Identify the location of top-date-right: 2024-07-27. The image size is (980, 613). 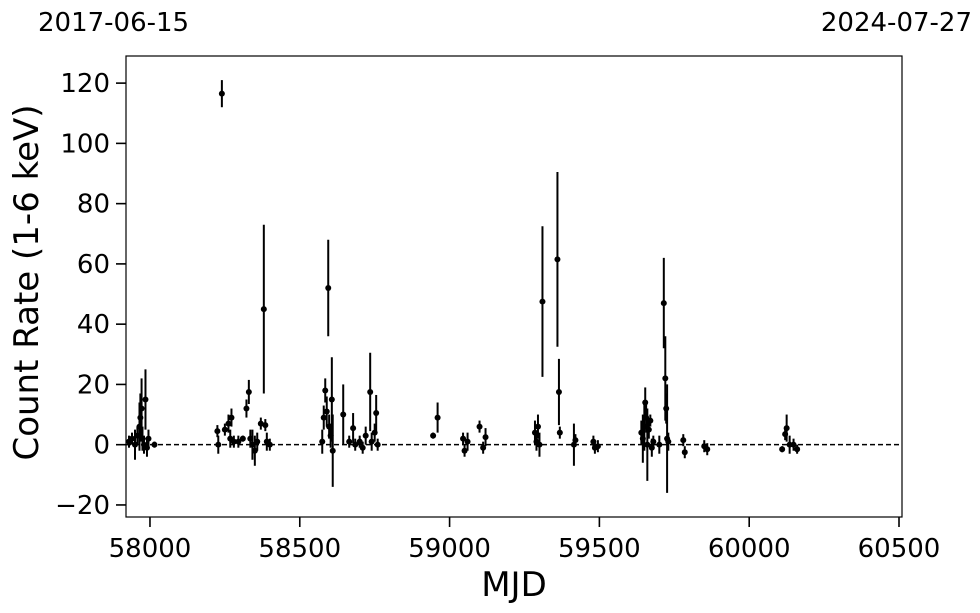
(896, 23).